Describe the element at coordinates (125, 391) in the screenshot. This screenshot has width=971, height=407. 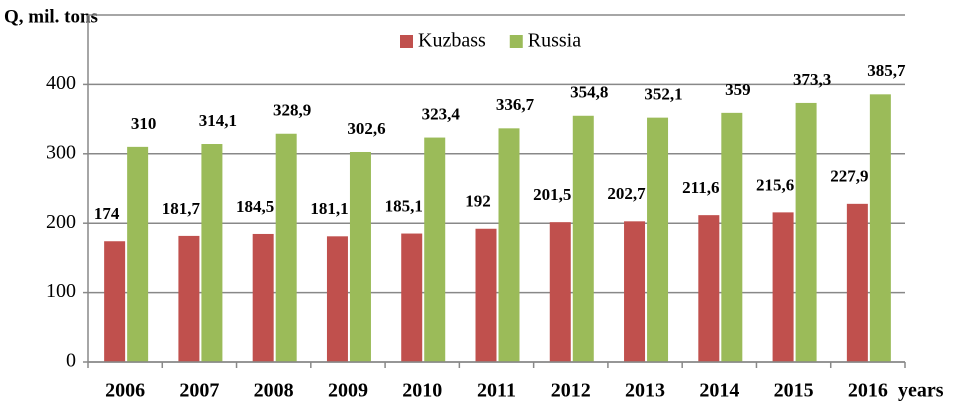
I see `x-tick-label: 2006` at that location.